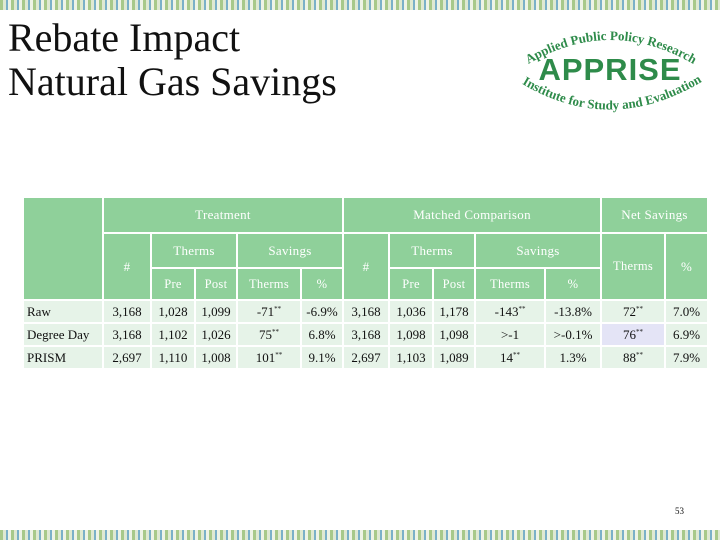  What do you see at coordinates (510, 311) in the screenshot?
I see `comparison-savings-therms: -143**` at bounding box center [510, 311].